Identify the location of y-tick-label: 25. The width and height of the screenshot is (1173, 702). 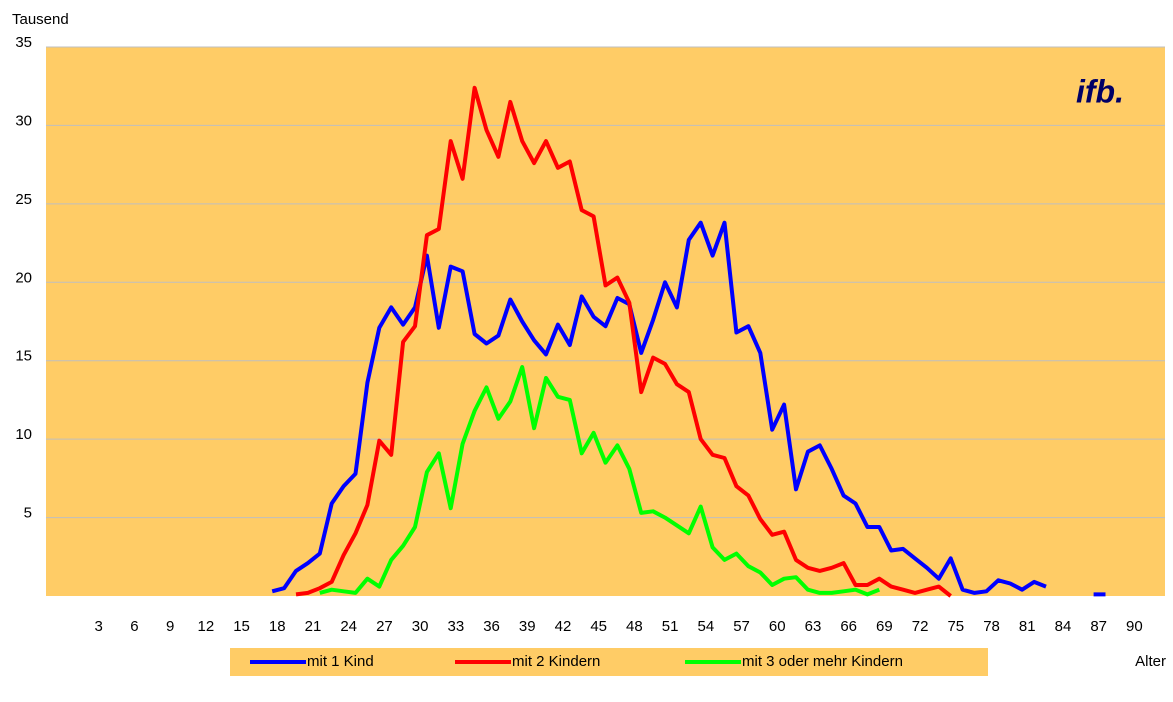
(23, 199).